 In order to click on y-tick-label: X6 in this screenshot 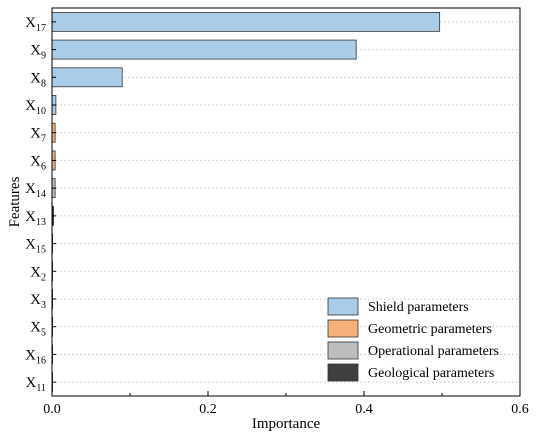, I will do `click(38, 162)`.